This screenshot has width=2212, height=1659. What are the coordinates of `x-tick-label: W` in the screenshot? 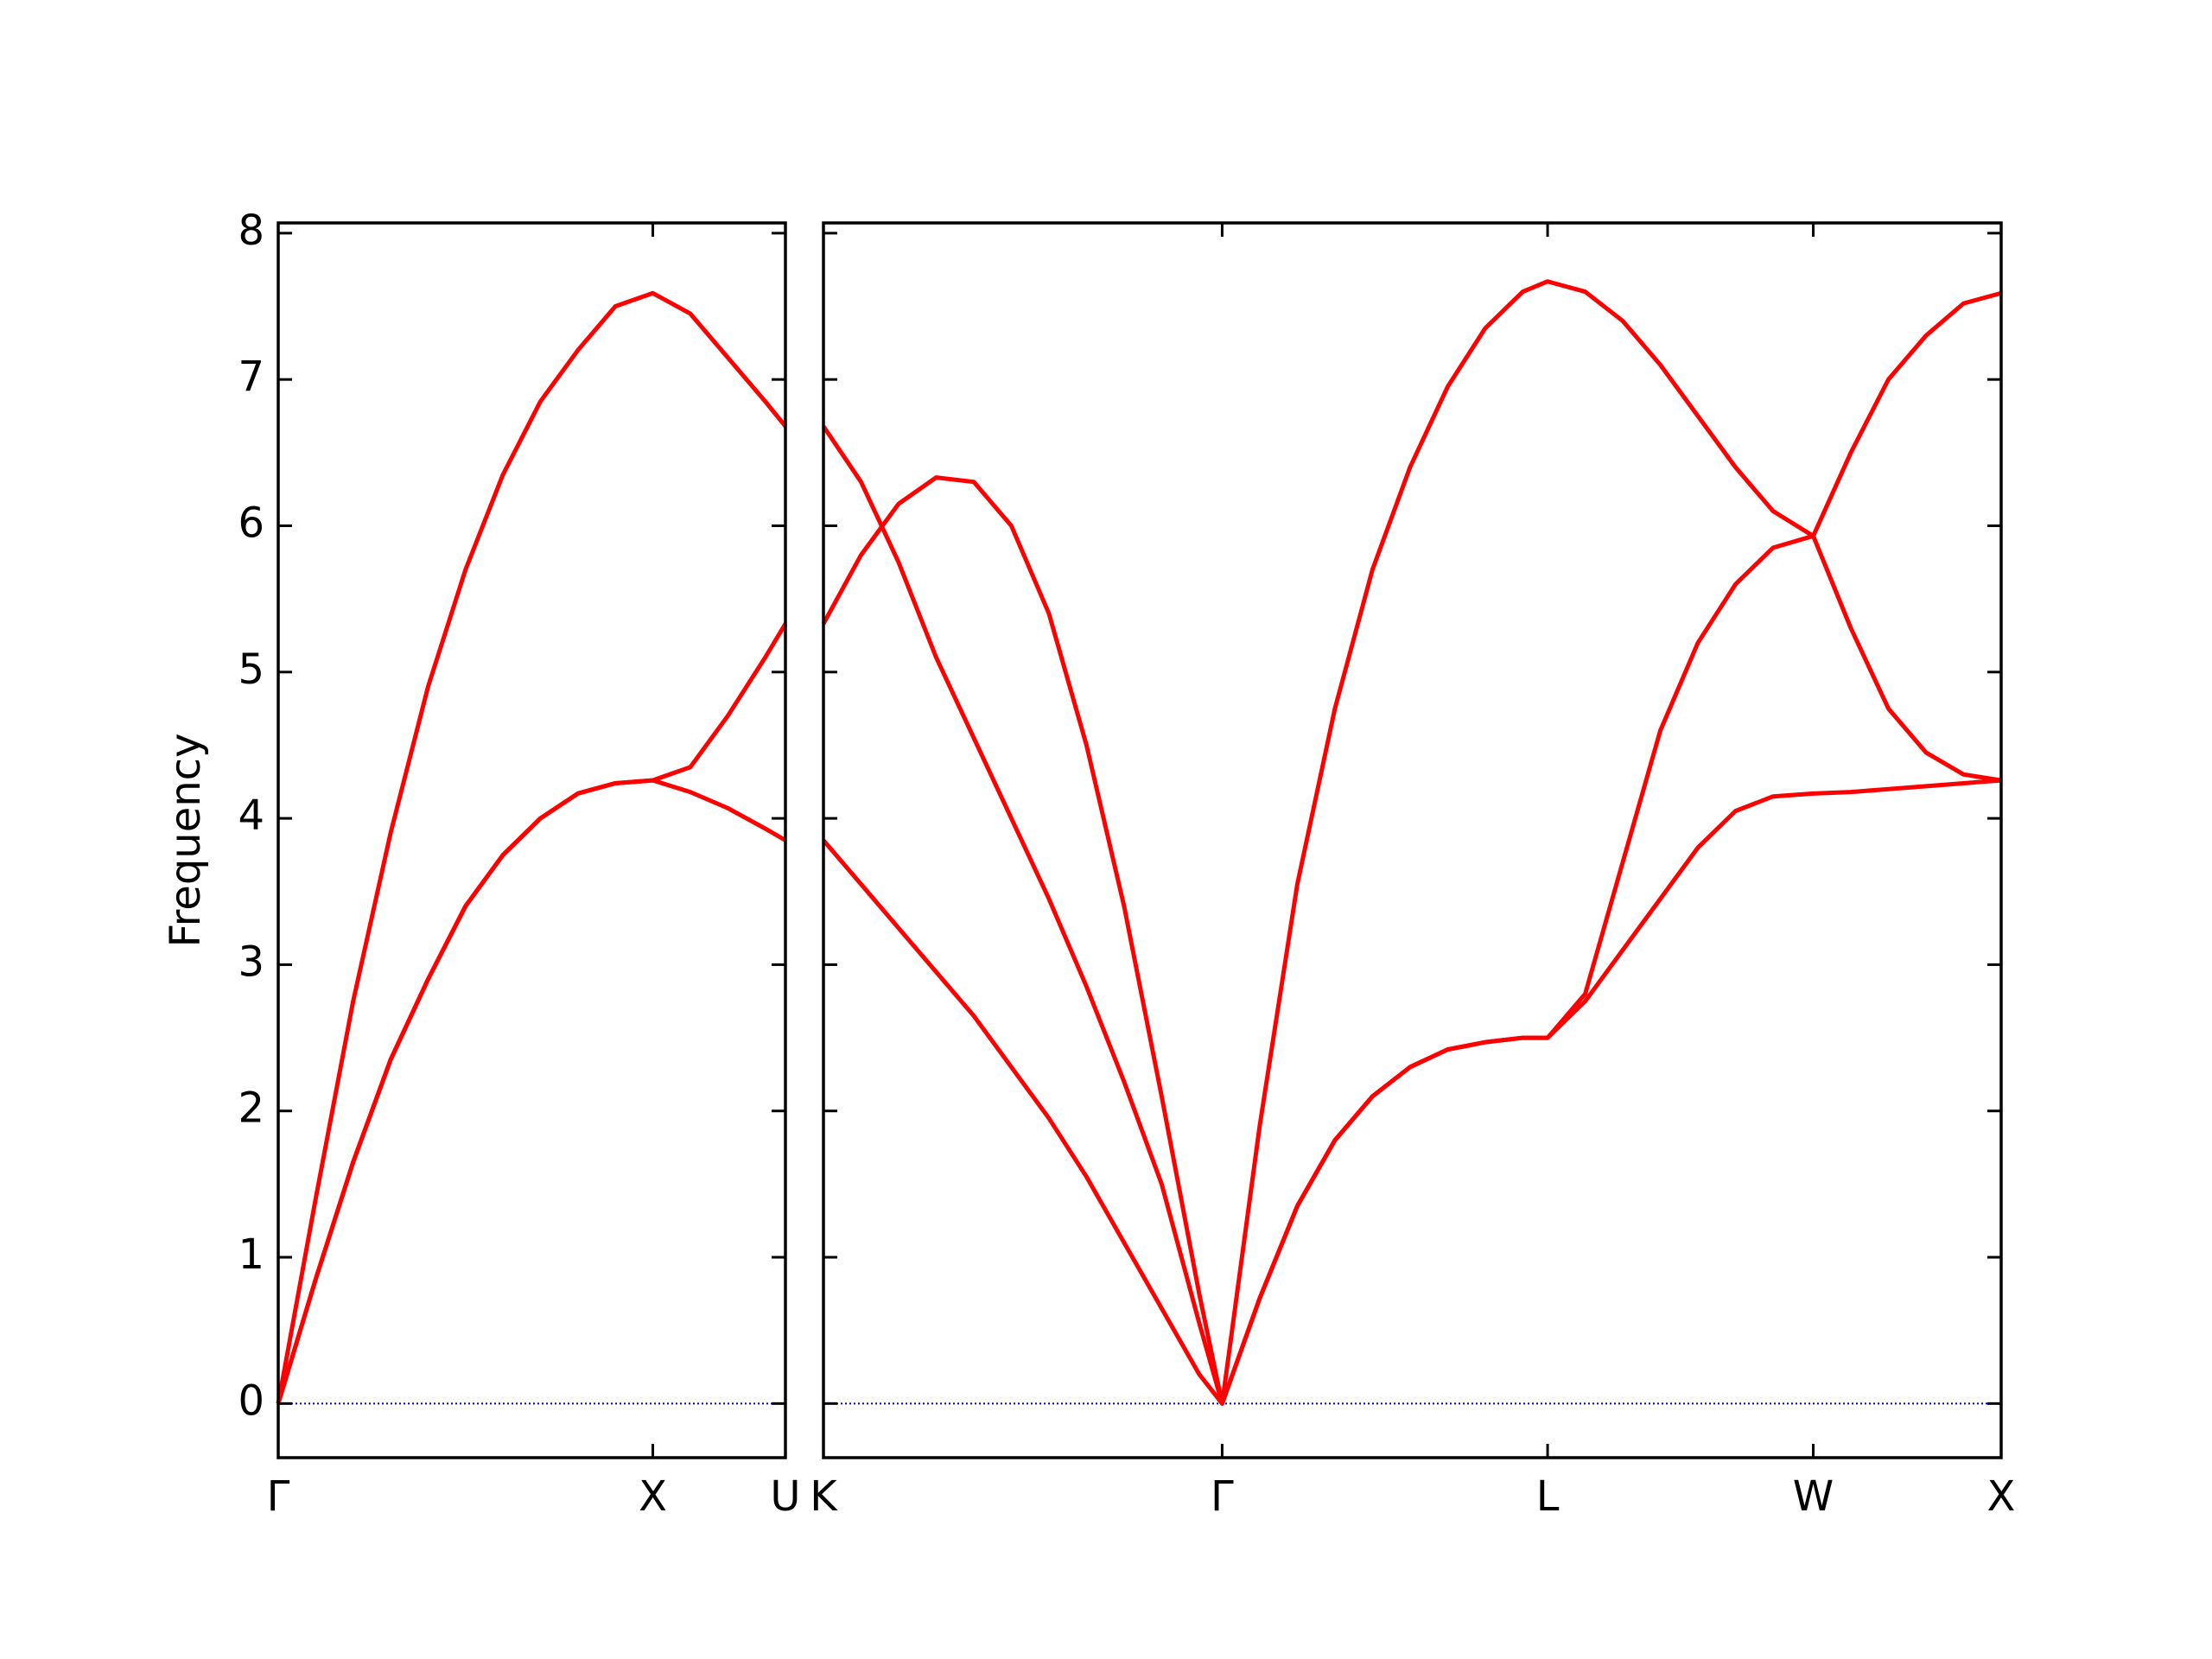 It's located at (1813, 1496).